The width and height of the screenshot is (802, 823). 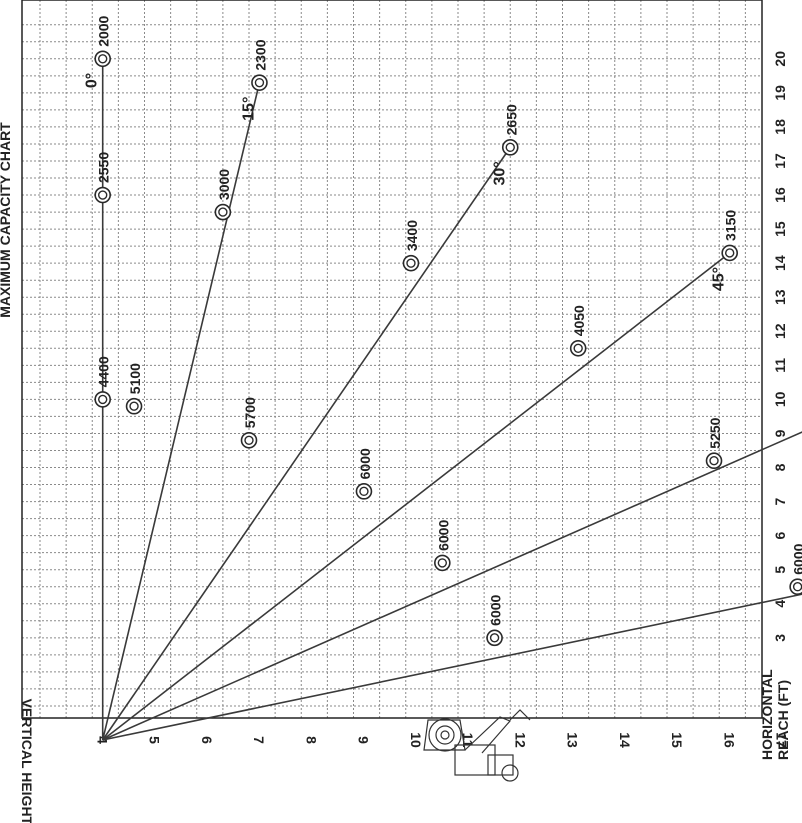 What do you see at coordinates (780, 297) in the screenshot?
I see `y-tick-label: 13` at bounding box center [780, 297].